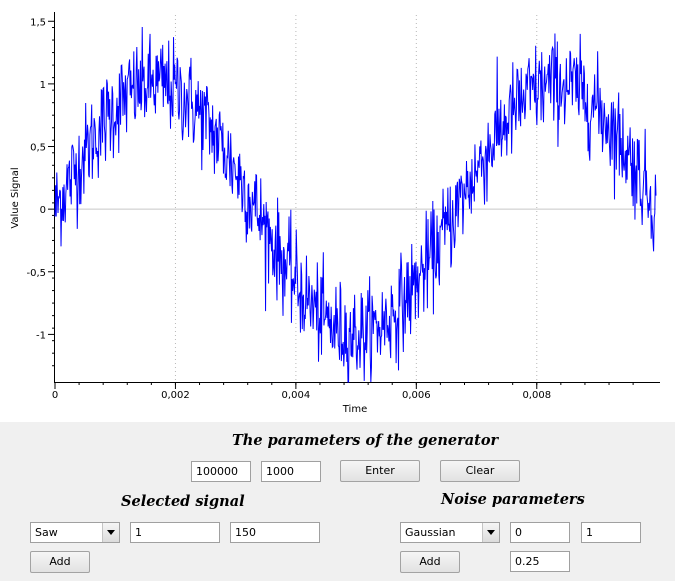 This screenshot has height=581, width=675. I want to click on noise-section-title: Noise parameters, so click(513, 499).